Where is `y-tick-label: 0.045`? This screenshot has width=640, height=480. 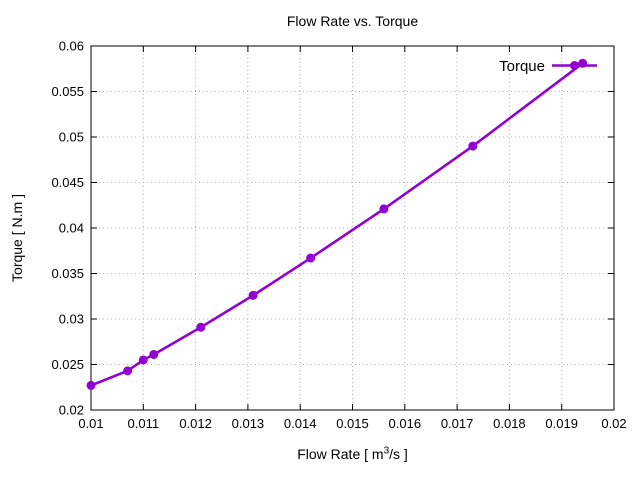
y-tick-label: 0.045 is located at coordinates (67, 182).